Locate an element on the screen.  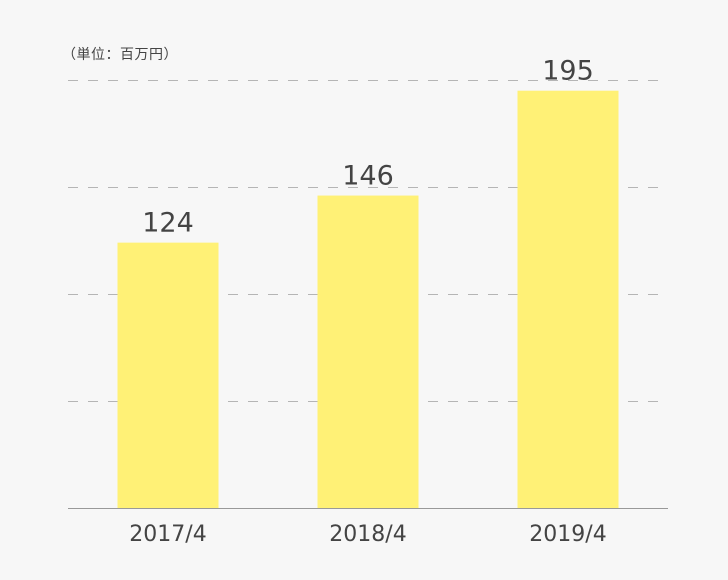
value-label: 195 is located at coordinates (568, 71).